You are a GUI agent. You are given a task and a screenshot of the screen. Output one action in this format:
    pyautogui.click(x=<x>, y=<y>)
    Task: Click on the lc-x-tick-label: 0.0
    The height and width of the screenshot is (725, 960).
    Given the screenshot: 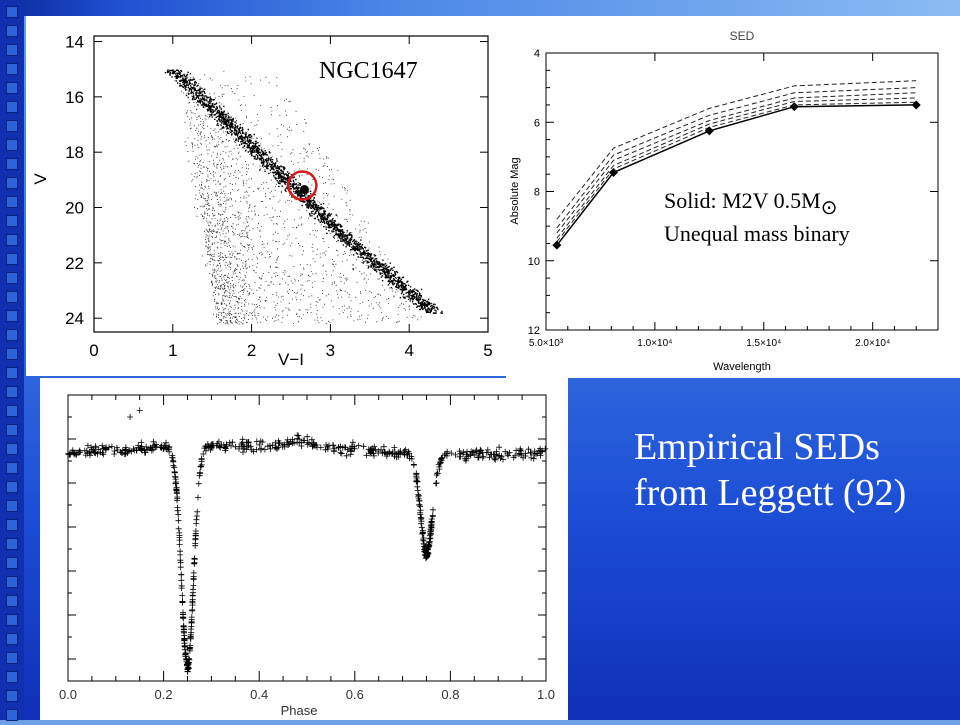 What is the action you would take?
    pyautogui.click(x=68, y=694)
    